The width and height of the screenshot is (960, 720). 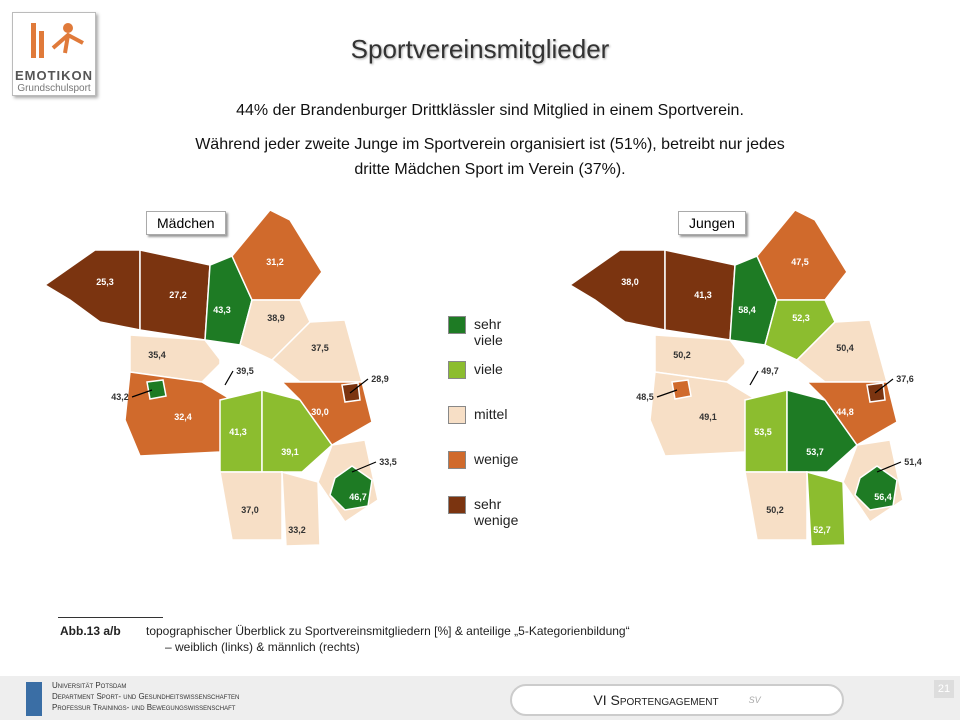 What do you see at coordinates (801, 318) in the screenshot?
I see `region-label: 52,3` at bounding box center [801, 318].